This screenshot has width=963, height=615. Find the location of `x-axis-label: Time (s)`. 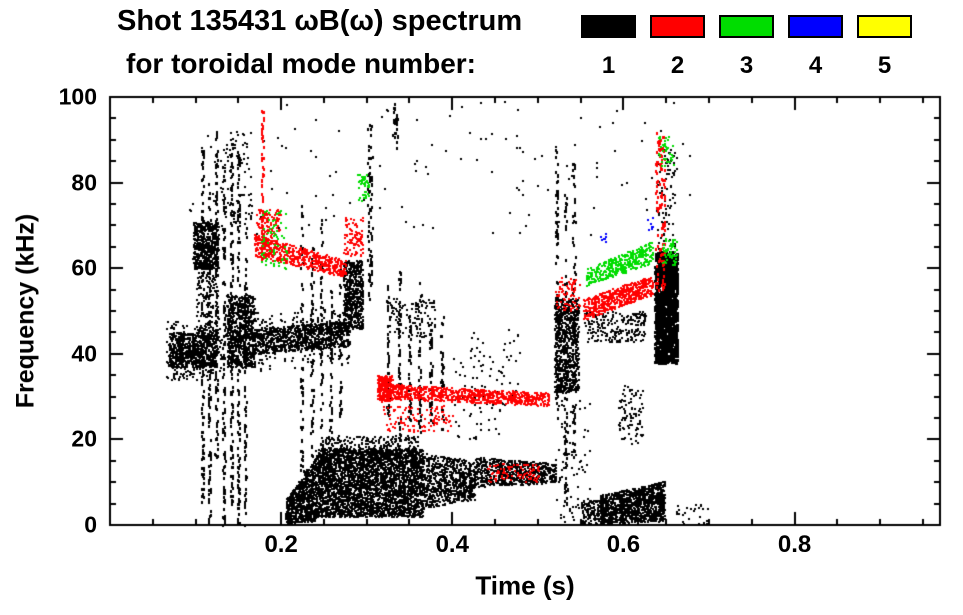

x-axis-label: Time (s) is located at coordinates (525, 585).